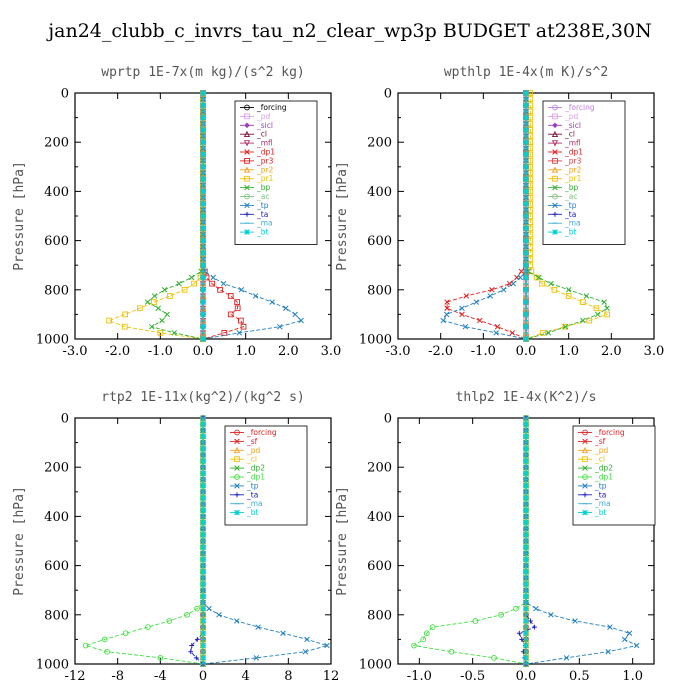 This screenshot has width=700, height=700. I want to click on panel-title: wpthlp 1E-4x(m K)/s^2, so click(526, 72).